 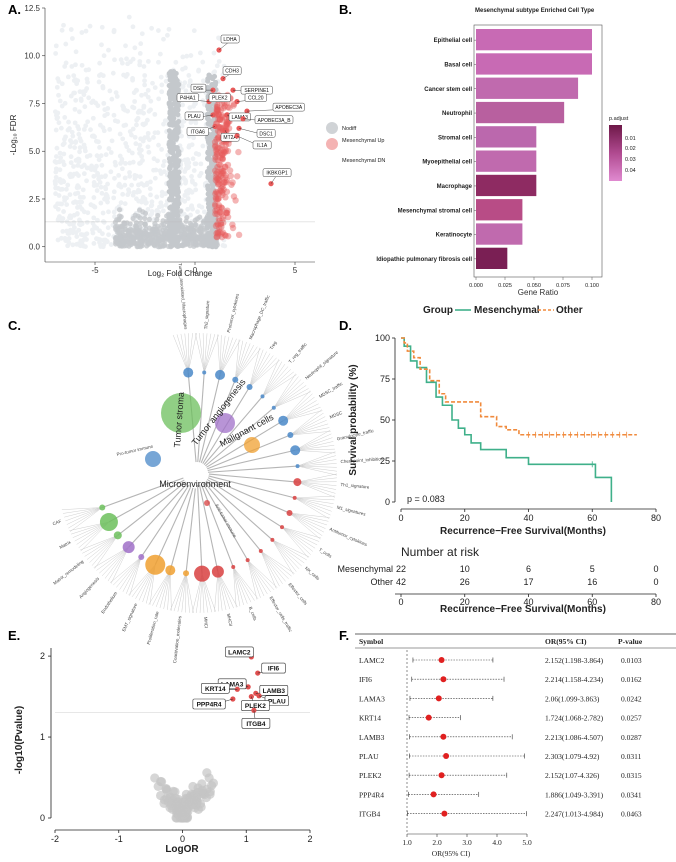 What do you see at coordinates (277, 701) in the screenshot?
I see `e-gene-label: PLAU` at bounding box center [277, 701].